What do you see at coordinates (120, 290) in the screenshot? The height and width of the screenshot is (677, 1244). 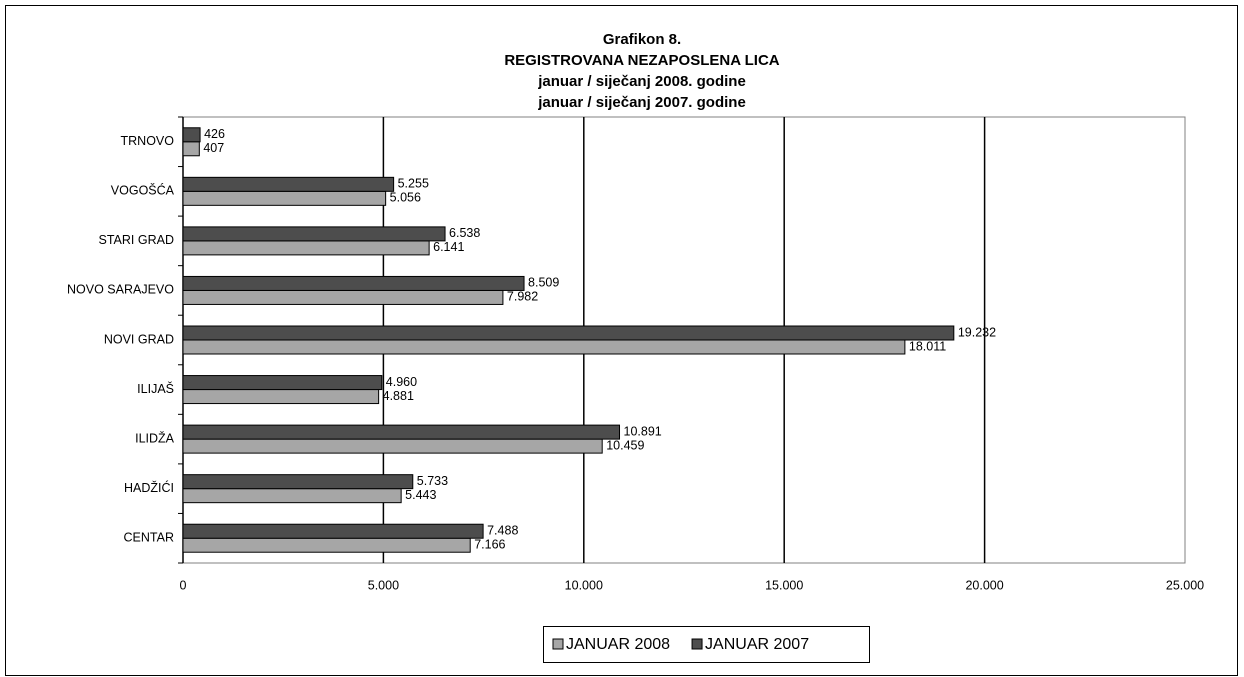 I see `y-tick-label: NOVO SARAJEVO` at bounding box center [120, 290].